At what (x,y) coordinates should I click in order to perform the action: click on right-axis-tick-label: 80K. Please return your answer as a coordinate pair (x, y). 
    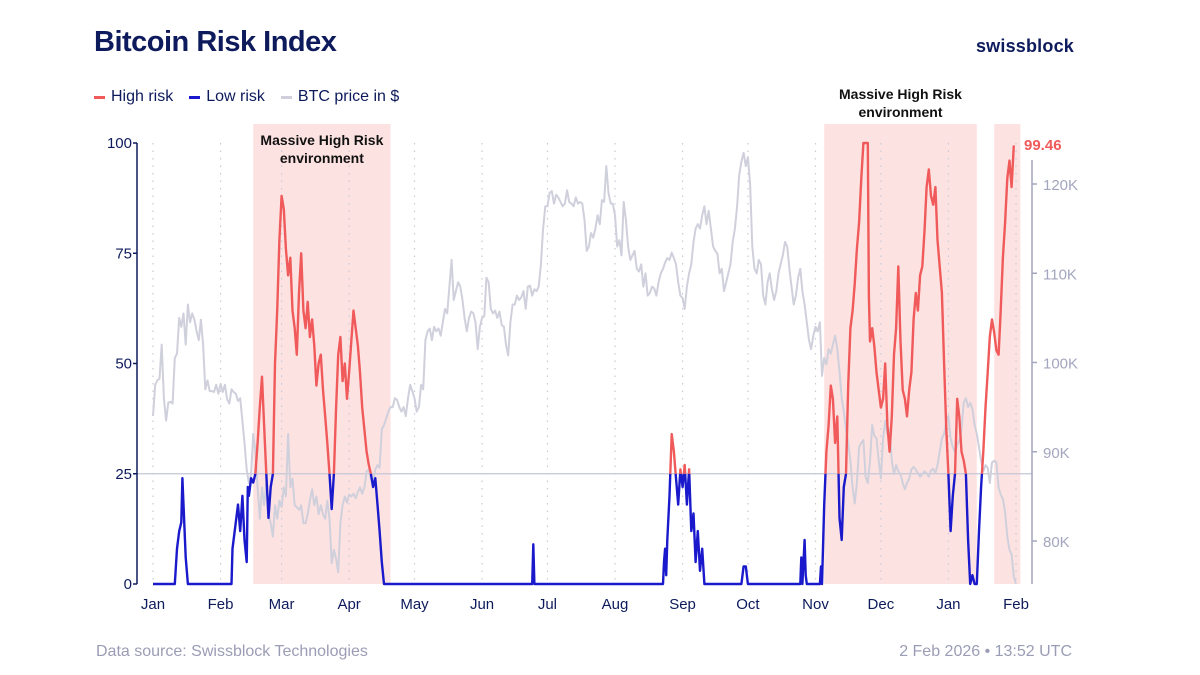
    Looking at the image, I should click on (1056, 542).